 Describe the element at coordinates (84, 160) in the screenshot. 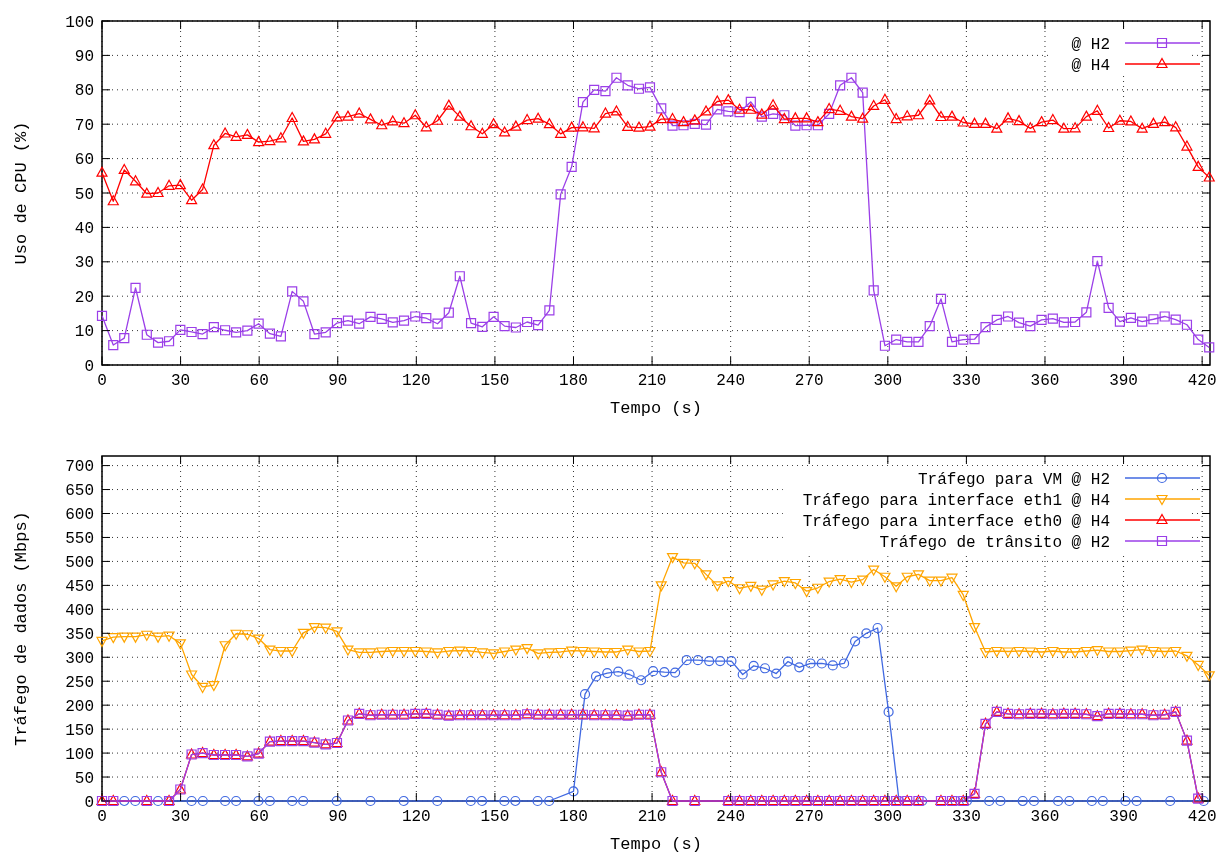

I see `y-tick-label: 60` at that location.